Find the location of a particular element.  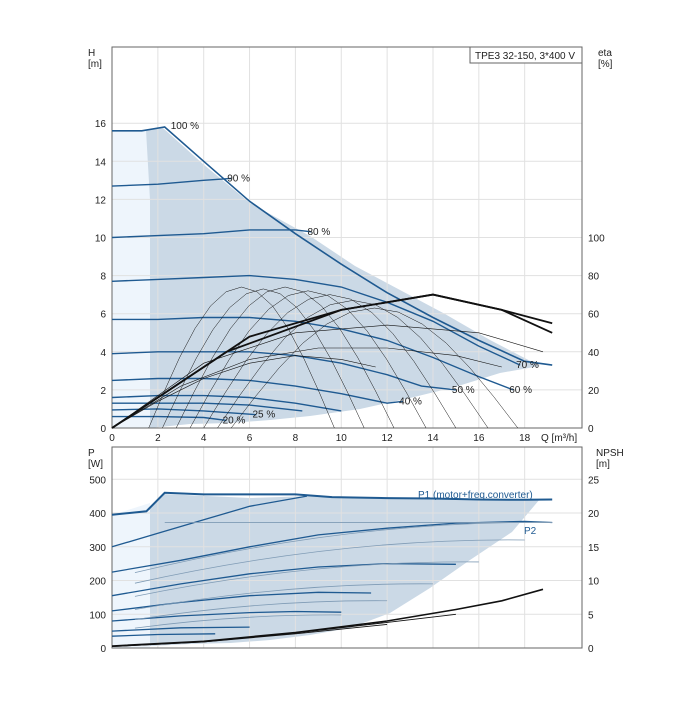

speed-label: 80 % is located at coordinates (318, 232).